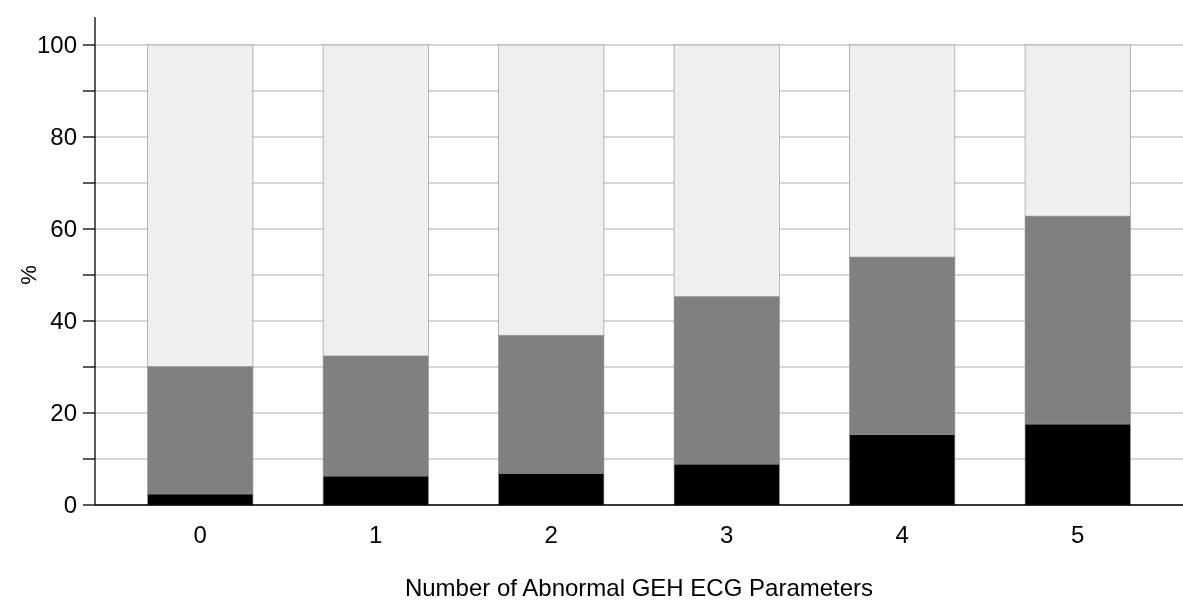 This screenshot has height=600, width=1183. I want to click on y-tick-label: 80, so click(63, 137).